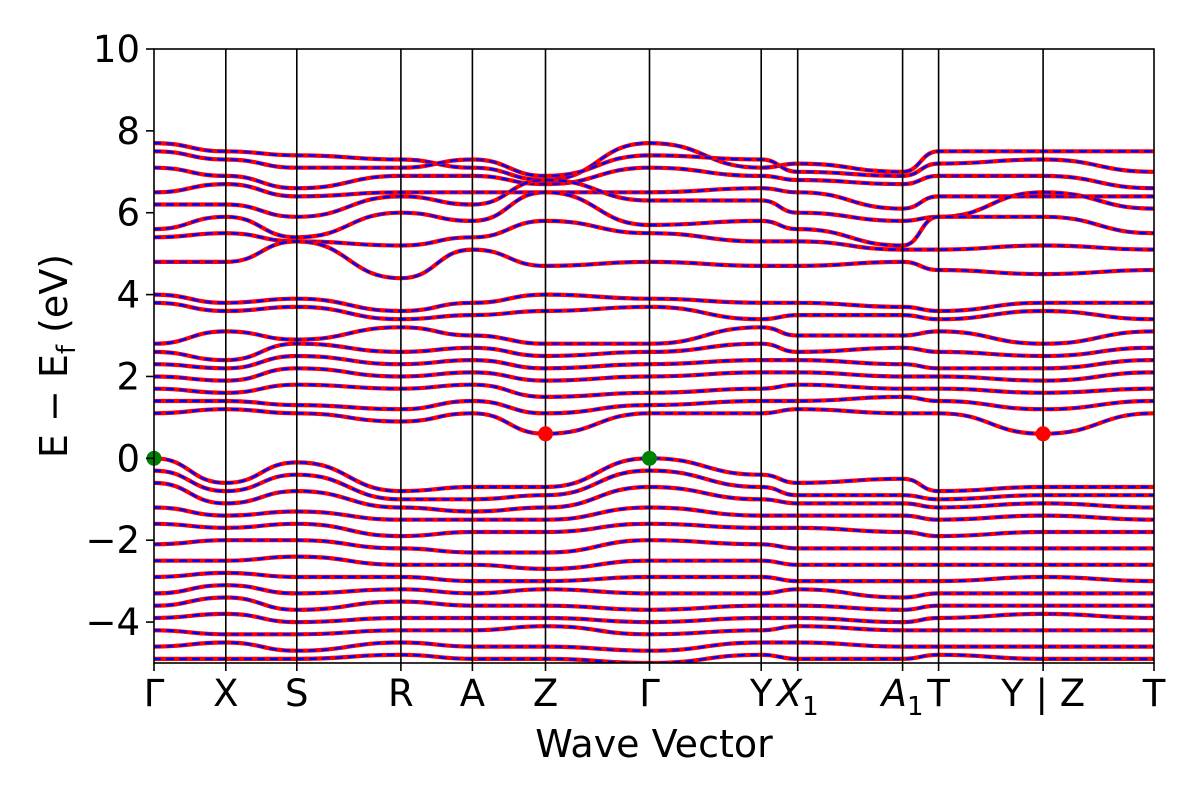 Image resolution: width=1200 pixels, height=800 pixels. Describe the element at coordinates (128, 458) in the screenshot. I see `y-tick-label: 0` at that location.